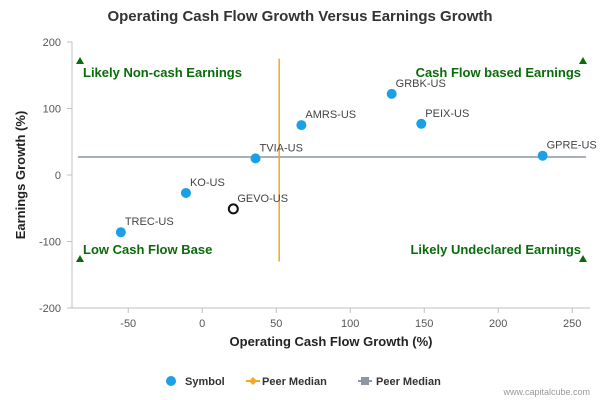  Describe the element at coordinates (52, 43) in the screenshot. I see `y-tick-label: 200` at that location.